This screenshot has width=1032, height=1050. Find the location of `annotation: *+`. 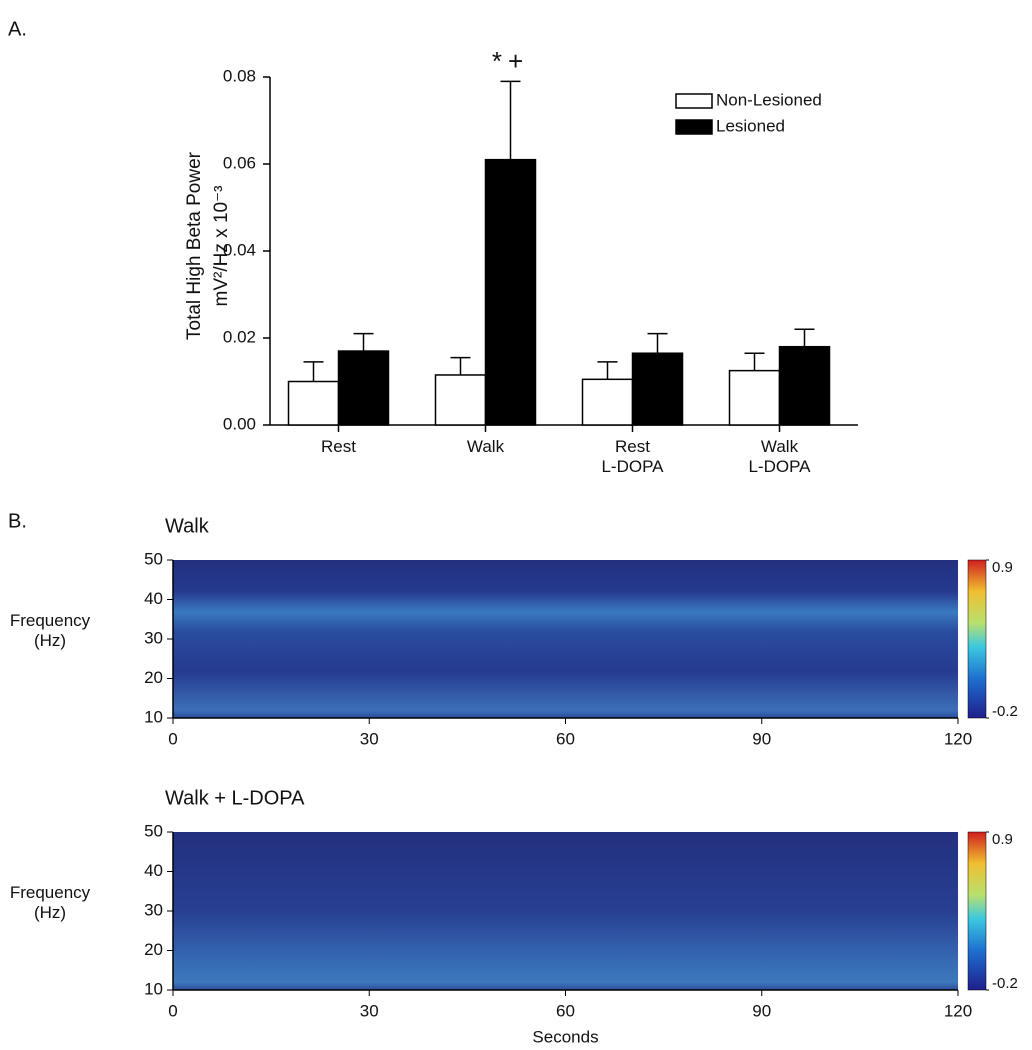

annotation: *+ is located at coordinates (510, 61).